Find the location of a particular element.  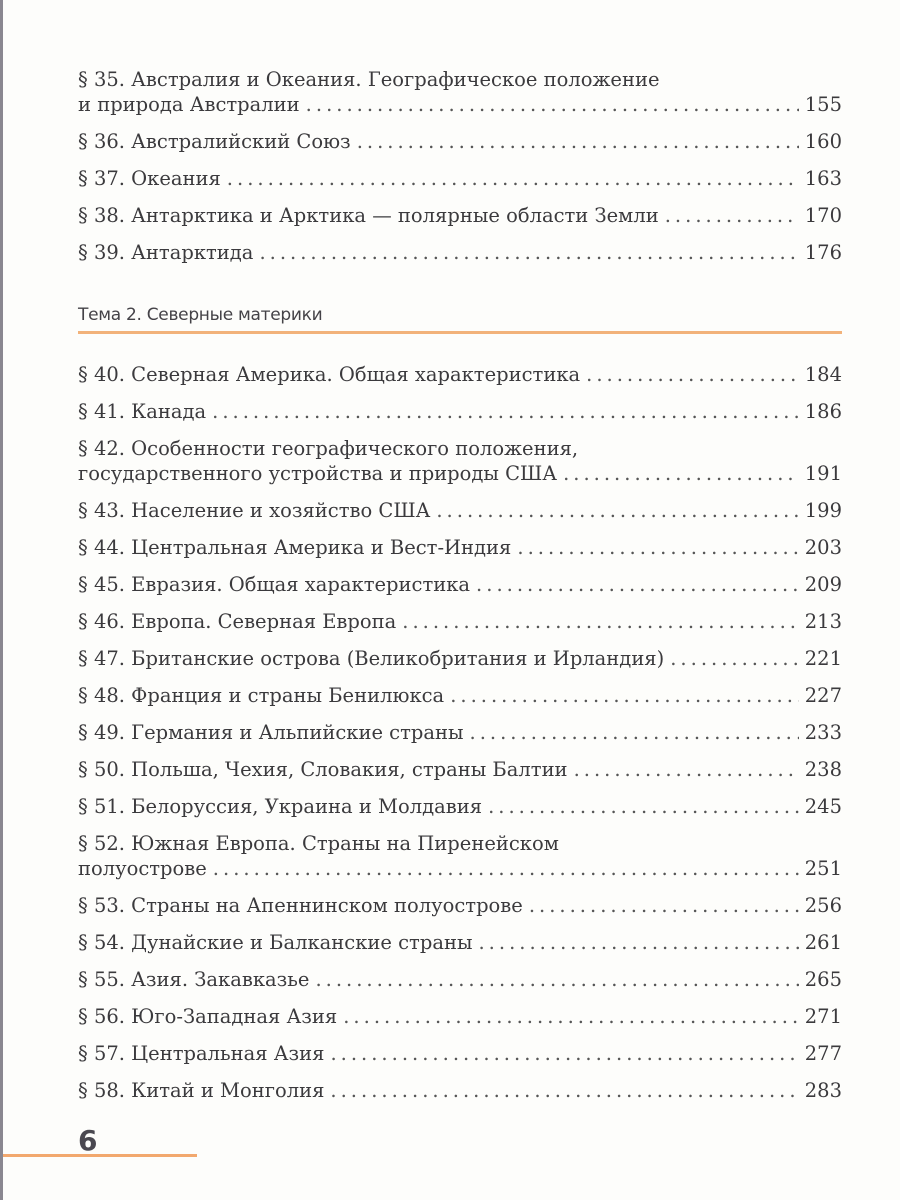

toc-entry-page: 265 is located at coordinates (823, 979).